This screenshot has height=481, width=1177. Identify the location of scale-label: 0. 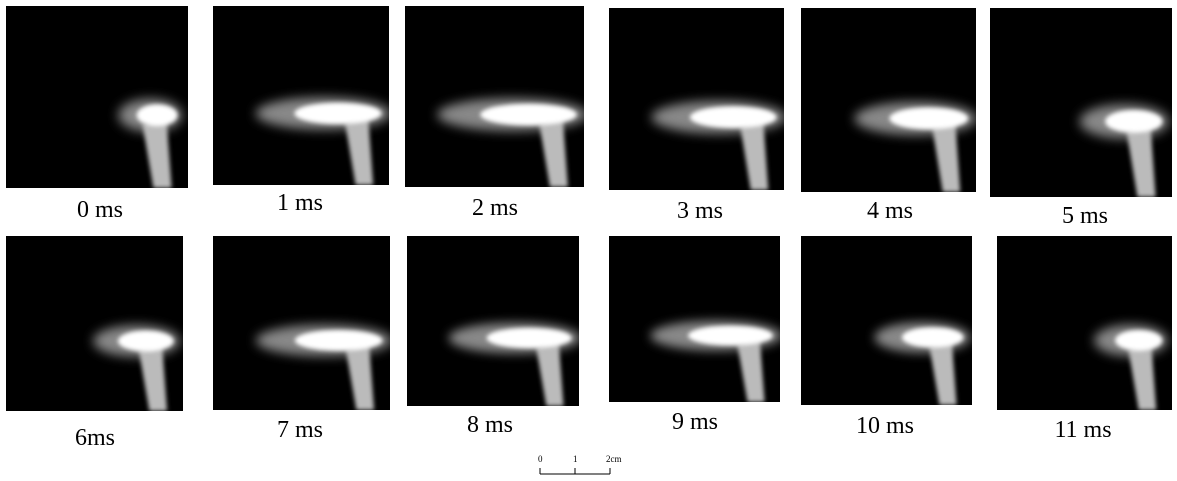
(540, 459).